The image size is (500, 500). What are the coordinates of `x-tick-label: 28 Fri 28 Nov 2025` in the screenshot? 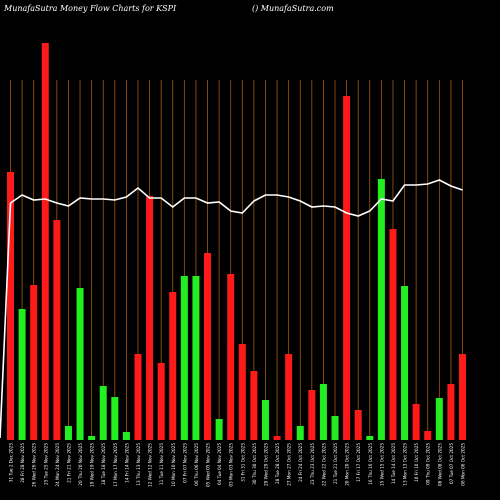 It's located at (22, 463).